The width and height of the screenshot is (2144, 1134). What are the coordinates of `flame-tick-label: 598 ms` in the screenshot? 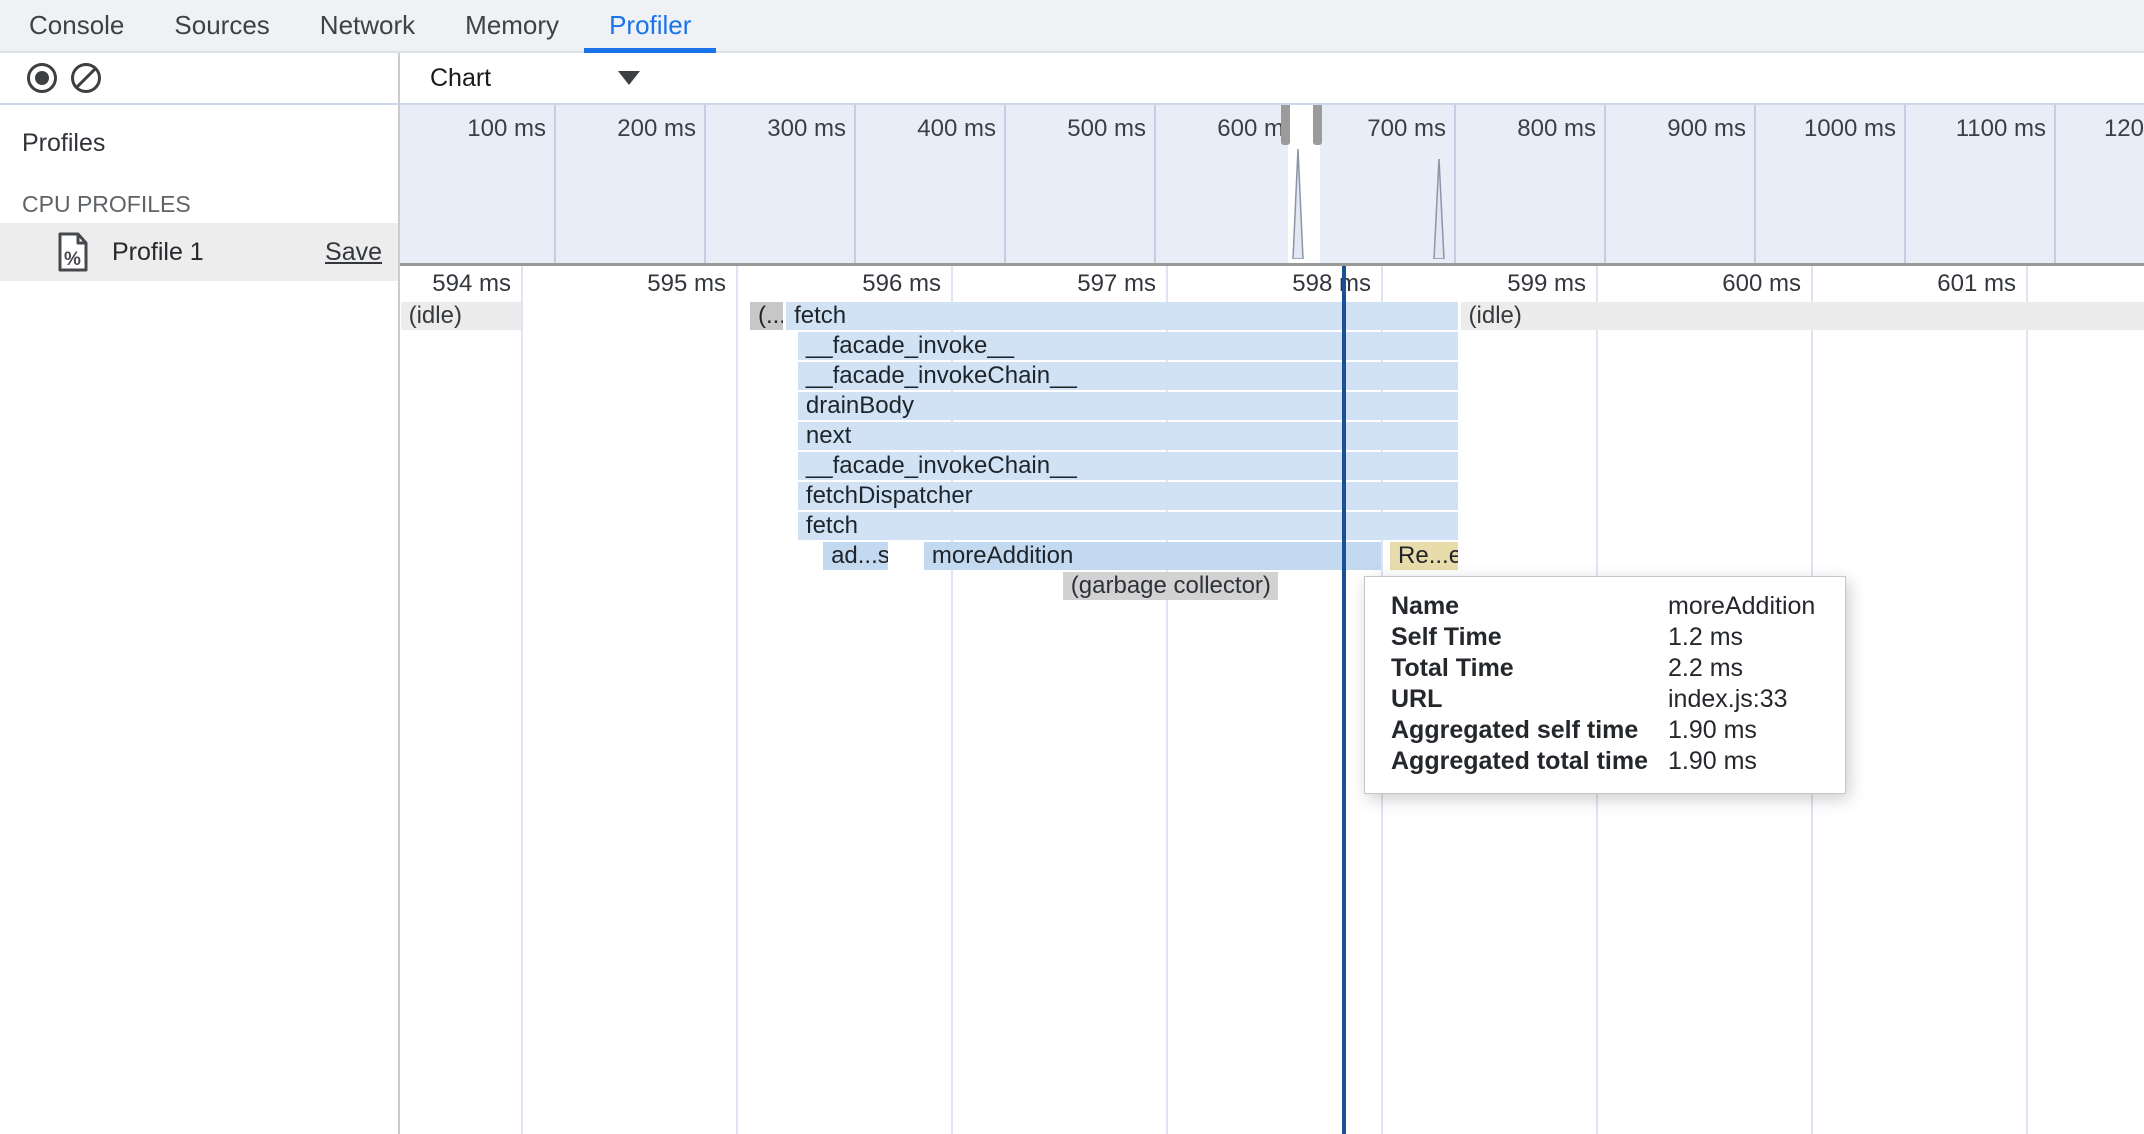 It's located at (1331, 283).